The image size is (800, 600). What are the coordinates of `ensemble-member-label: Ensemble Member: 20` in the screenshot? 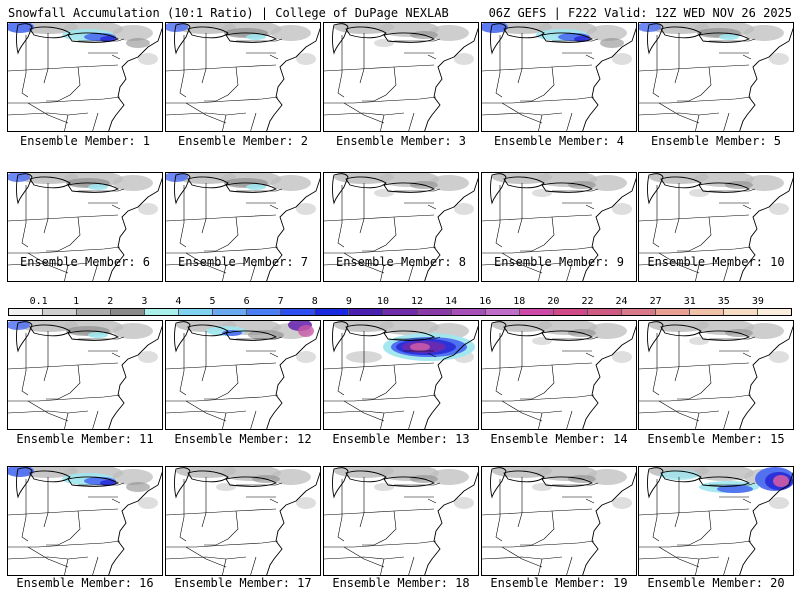 It's located at (716, 583).